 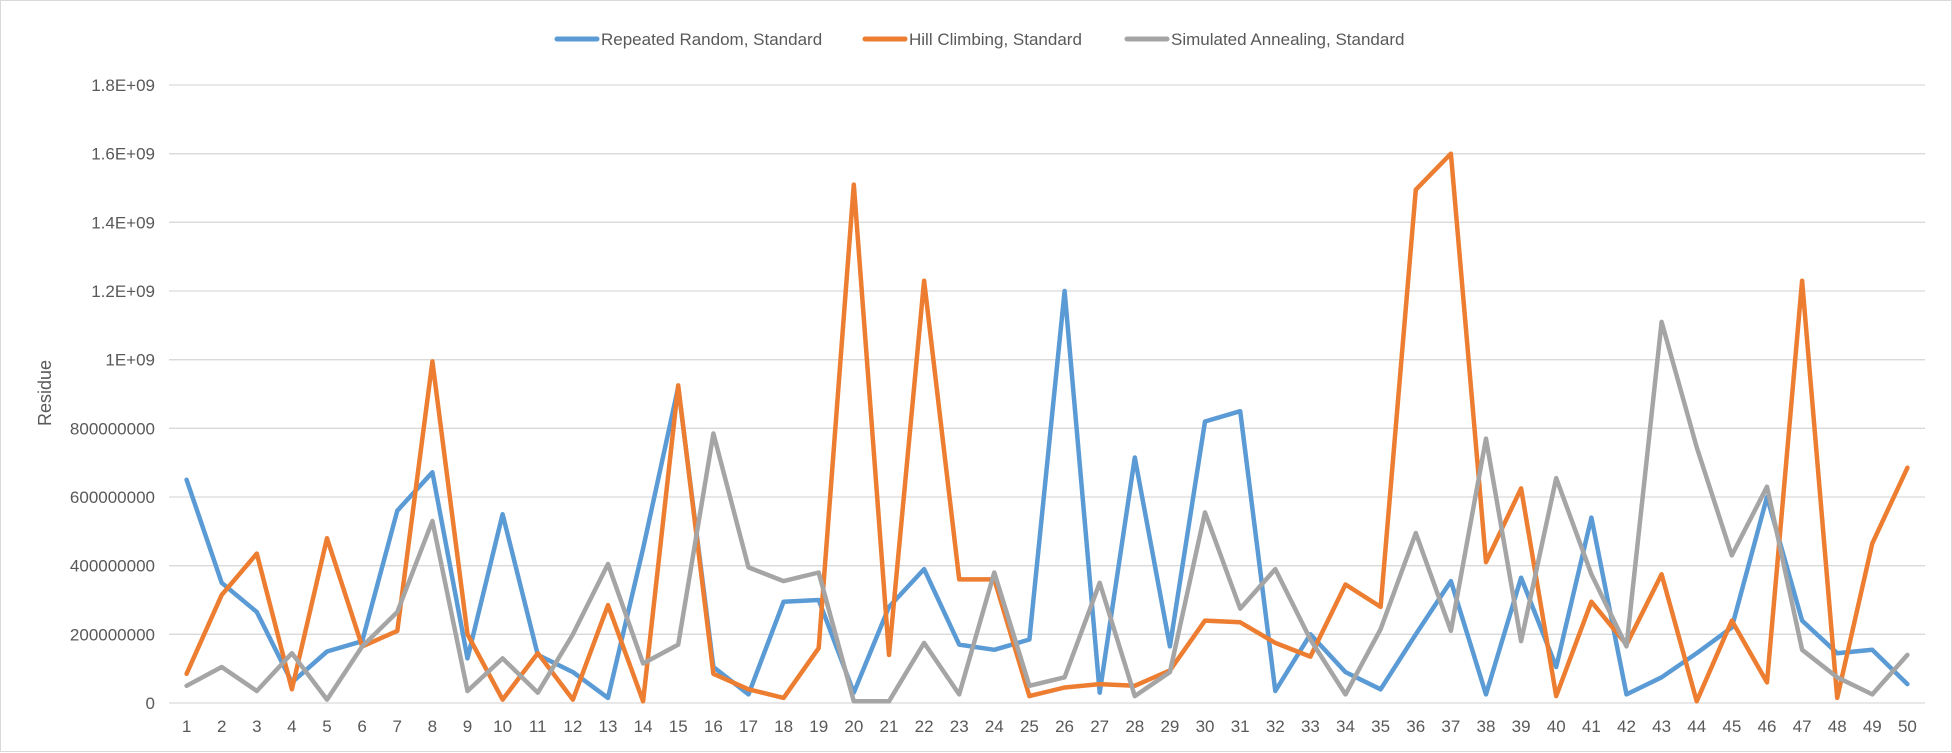 What do you see at coordinates (1486, 726) in the screenshot?
I see `x-tick-label: 38` at bounding box center [1486, 726].